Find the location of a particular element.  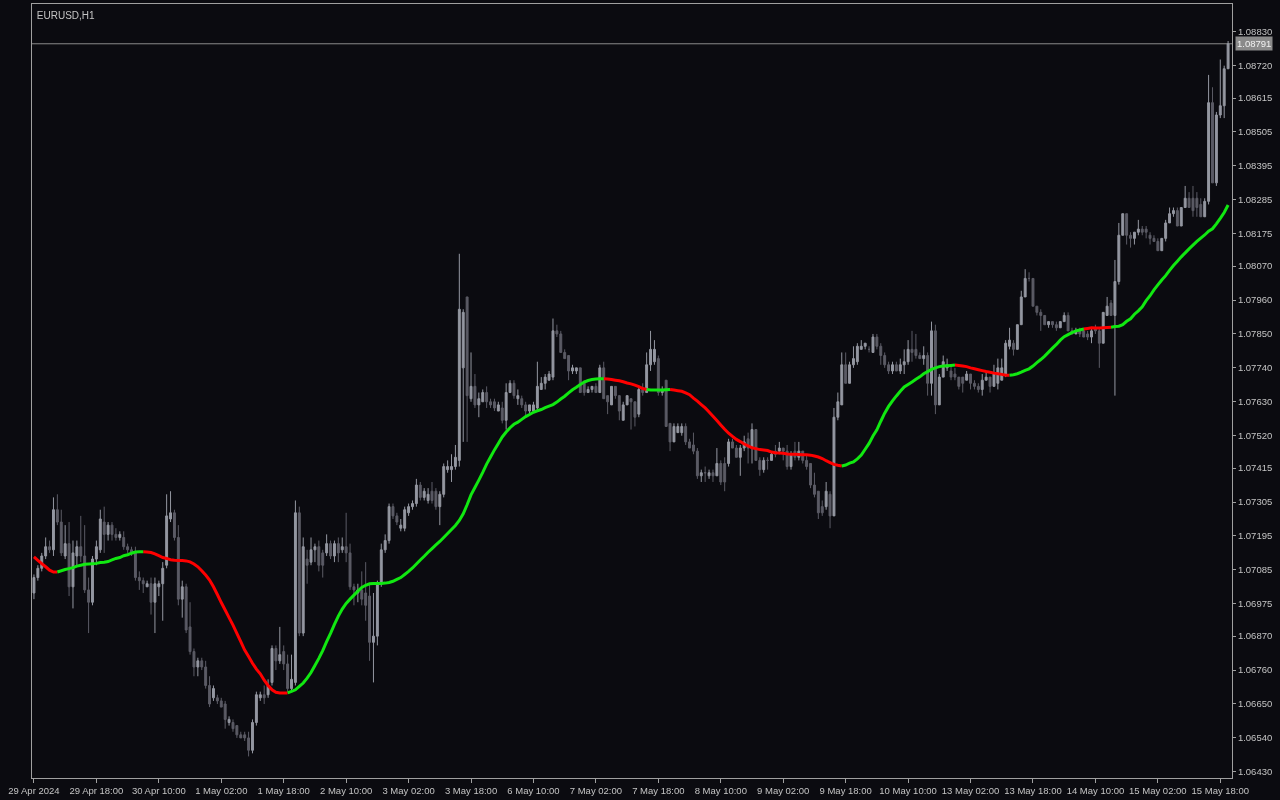

y-tick-label: 1.08175 is located at coordinates (1255, 234).